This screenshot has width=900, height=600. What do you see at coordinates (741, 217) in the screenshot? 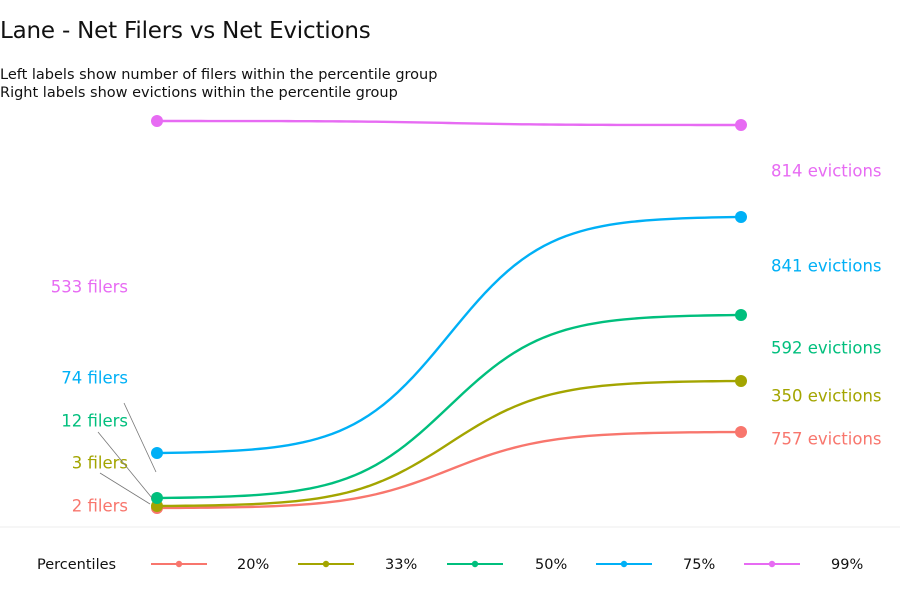
I see `end-point-75pct` at bounding box center [741, 217].